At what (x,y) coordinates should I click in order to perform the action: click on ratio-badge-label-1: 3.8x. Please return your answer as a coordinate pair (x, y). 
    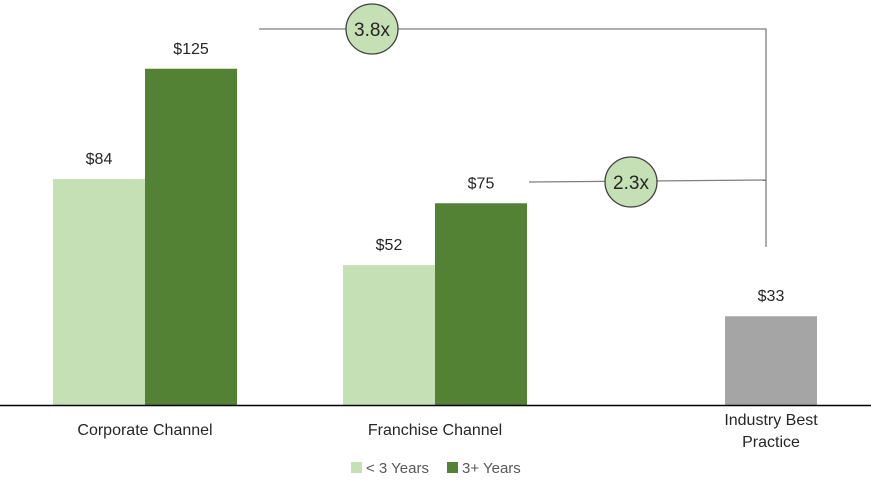
    Looking at the image, I should click on (372, 30).